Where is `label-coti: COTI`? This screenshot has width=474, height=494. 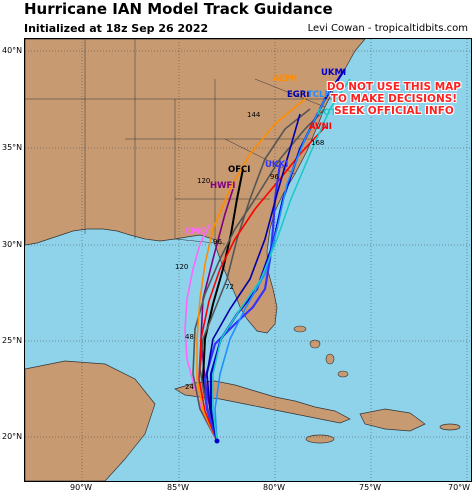
label-coti: COTI is located at coordinates (328, 113).